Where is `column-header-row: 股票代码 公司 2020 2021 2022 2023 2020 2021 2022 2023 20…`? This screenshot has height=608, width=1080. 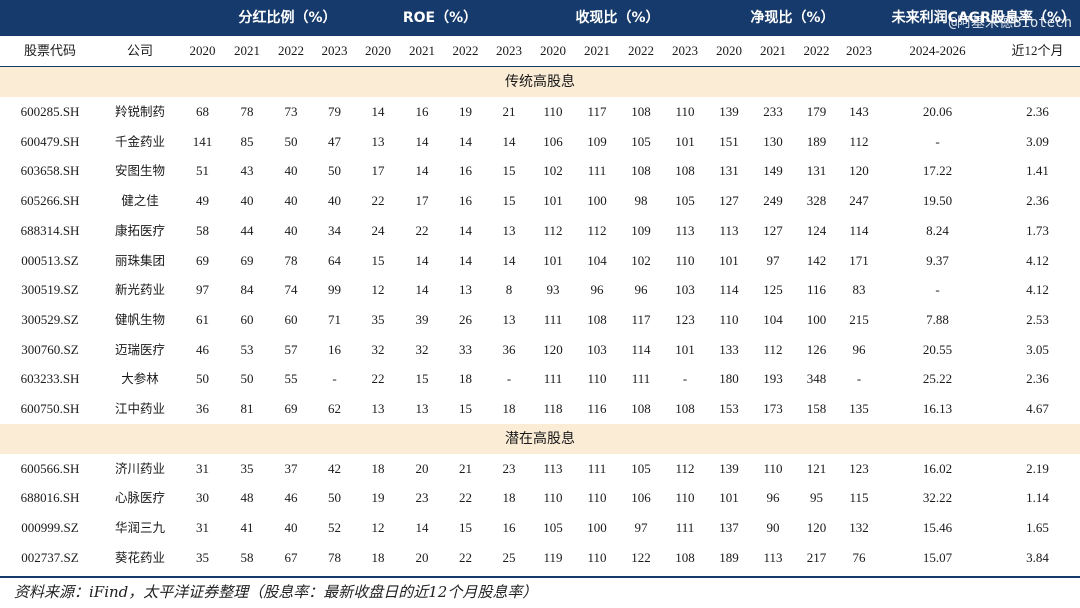
column-header-row: 股票代码 公司 2020 2021 2022 2023 2020 2021 2022 2023 20… is located at coordinates (540, 51).